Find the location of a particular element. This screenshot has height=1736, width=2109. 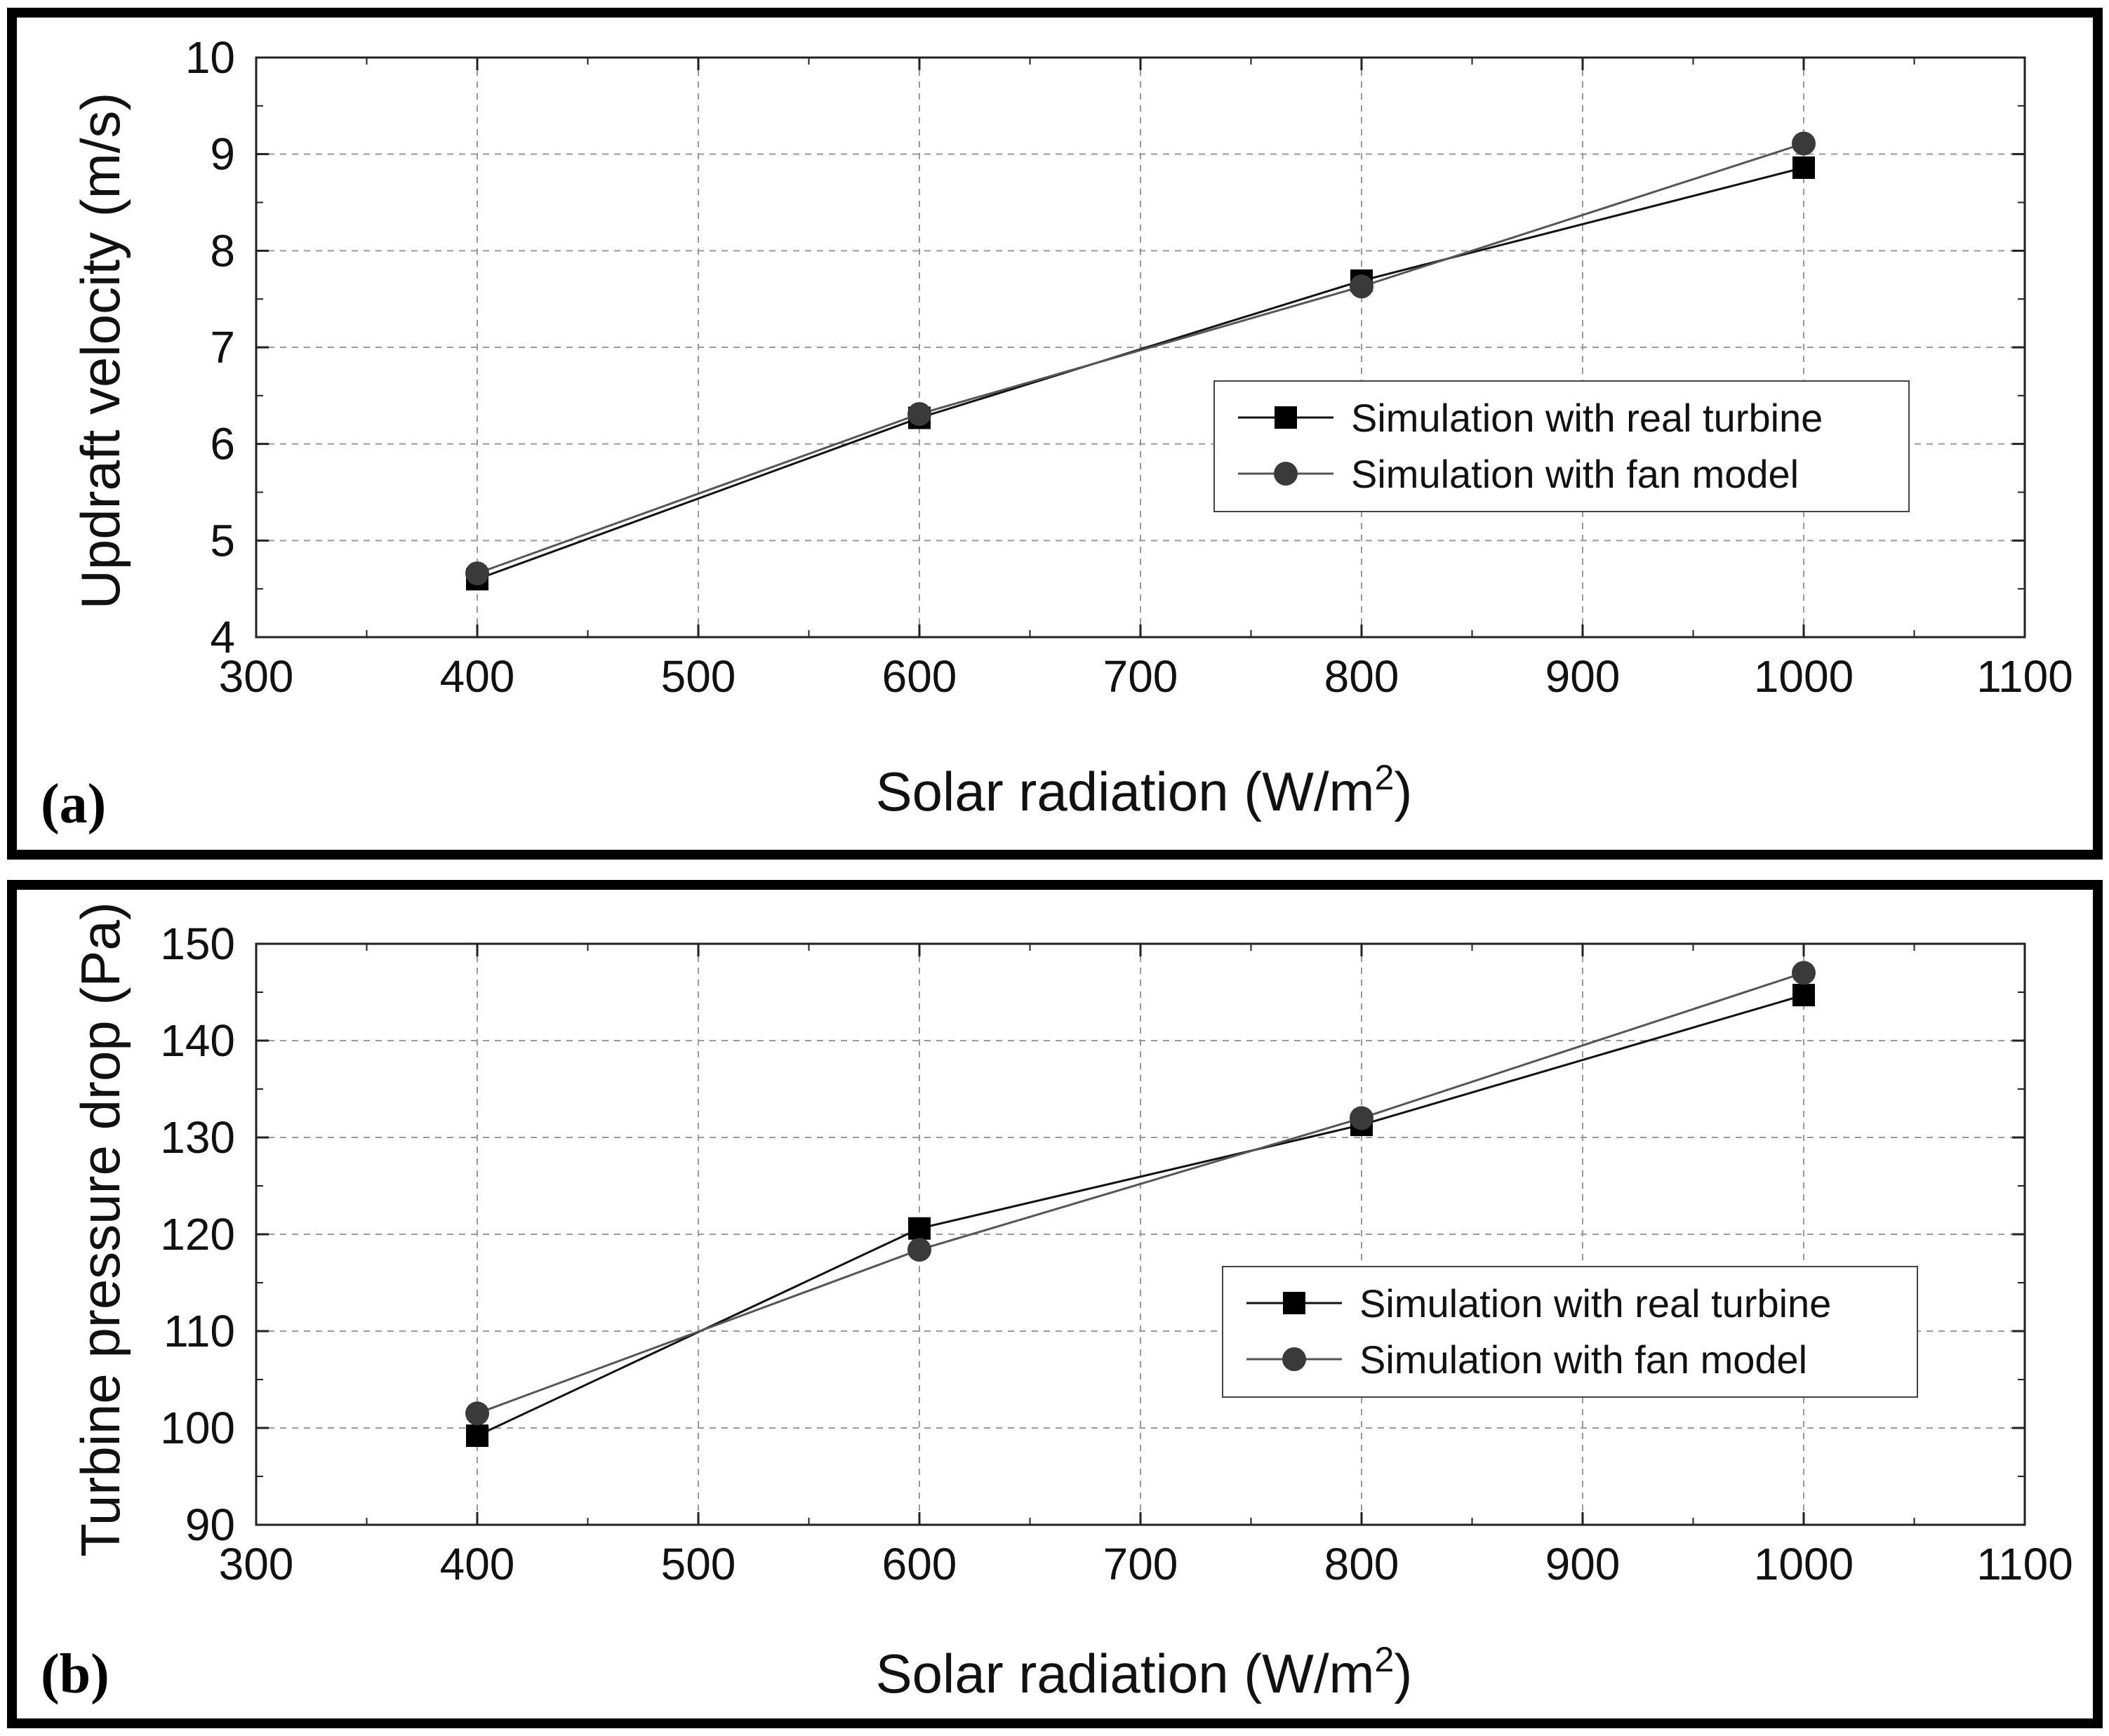

panel-a-label: (a) is located at coordinates (73, 804).